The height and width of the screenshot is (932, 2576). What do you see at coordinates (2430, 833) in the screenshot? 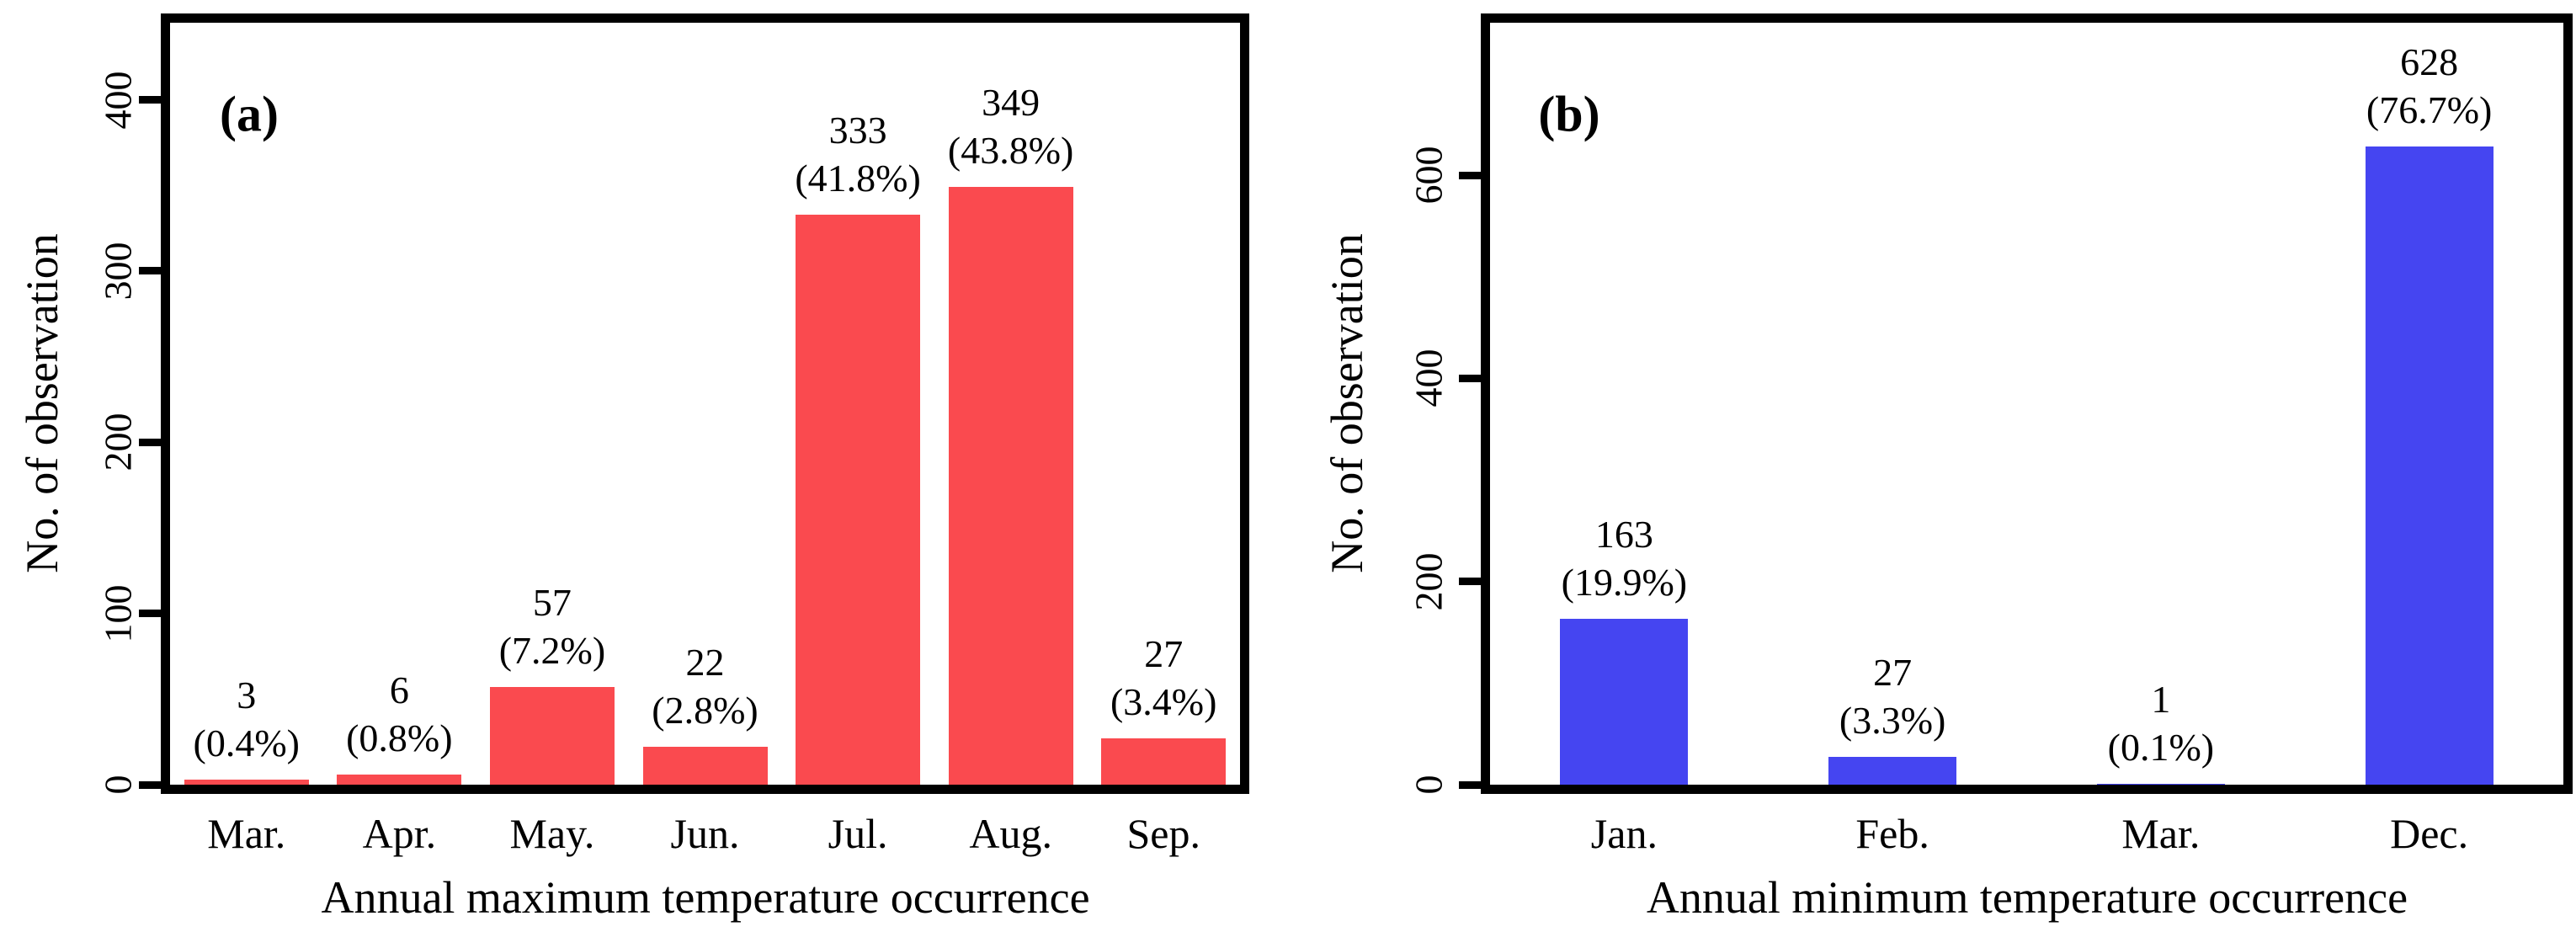
I see `x-tick-label-dec: Dec.` at bounding box center [2430, 833].